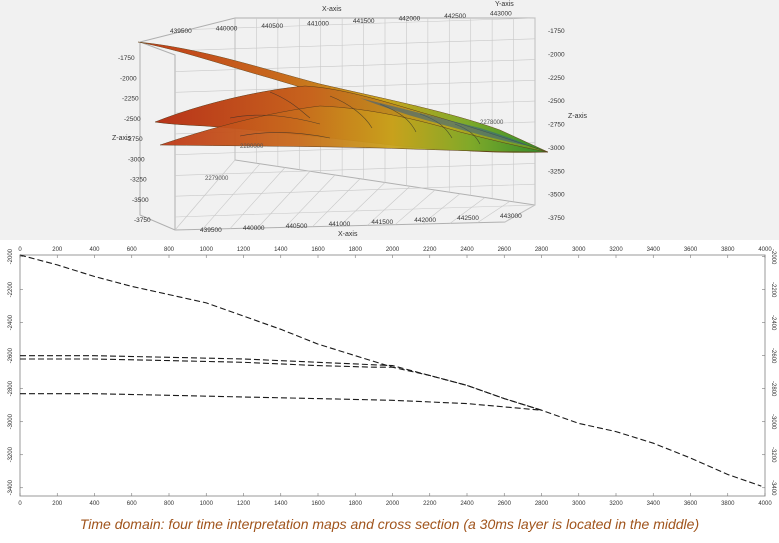  Describe the element at coordinates (654, 504) in the screenshot. I see `x-tick-label-bottom: 3400` at that location.